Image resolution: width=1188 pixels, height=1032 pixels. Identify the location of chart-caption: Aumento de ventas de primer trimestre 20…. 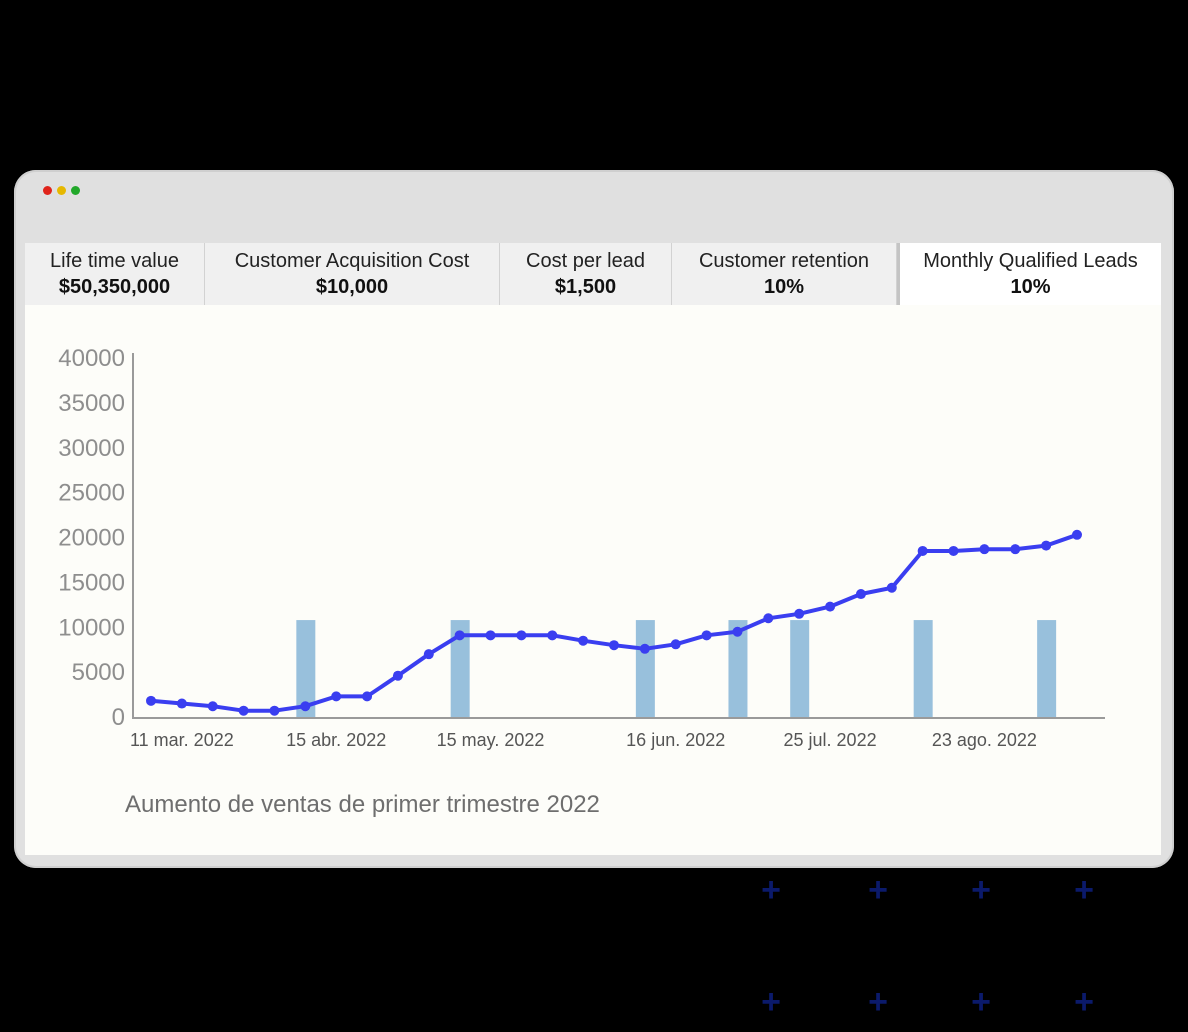
(362, 804).